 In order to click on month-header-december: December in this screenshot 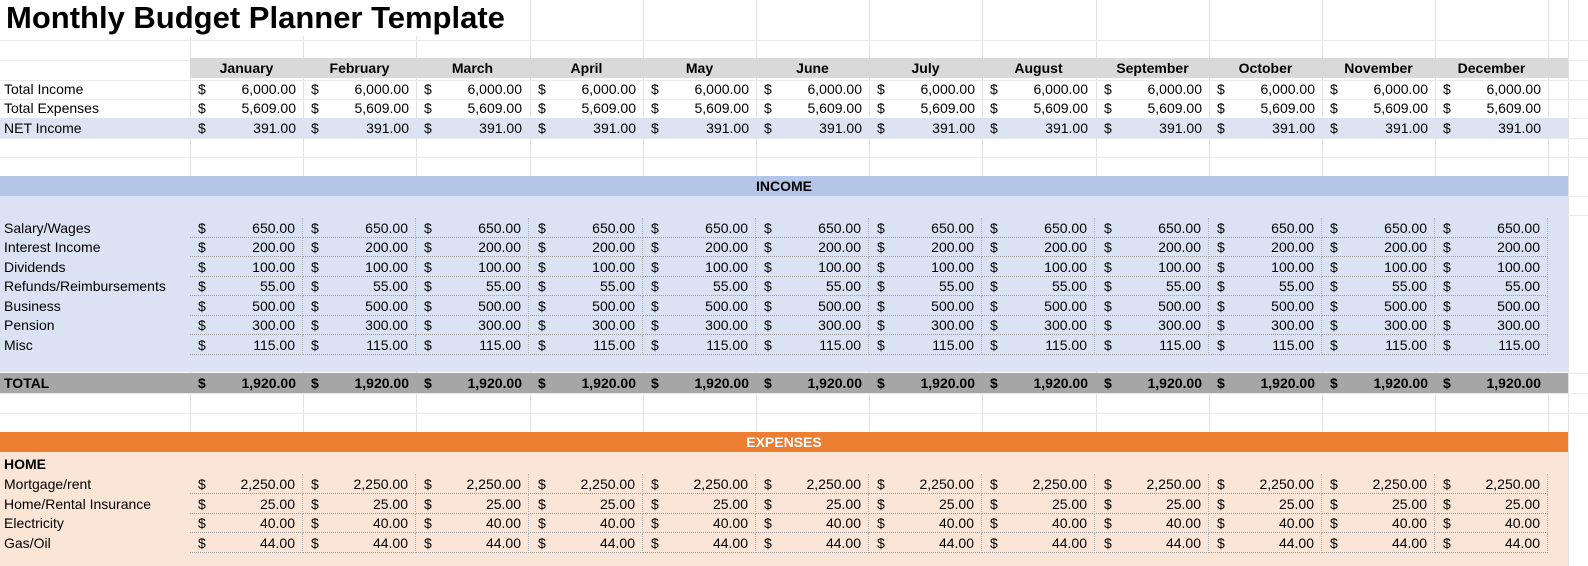, I will do `click(1491, 68)`.